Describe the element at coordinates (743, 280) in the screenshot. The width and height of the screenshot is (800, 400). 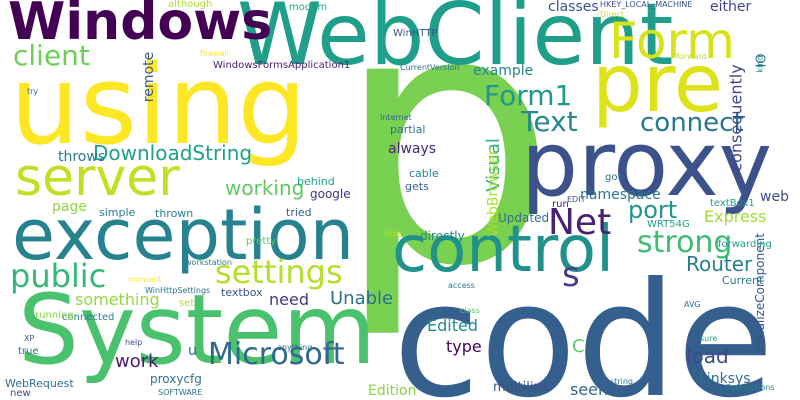
I see `word: Current` at that location.